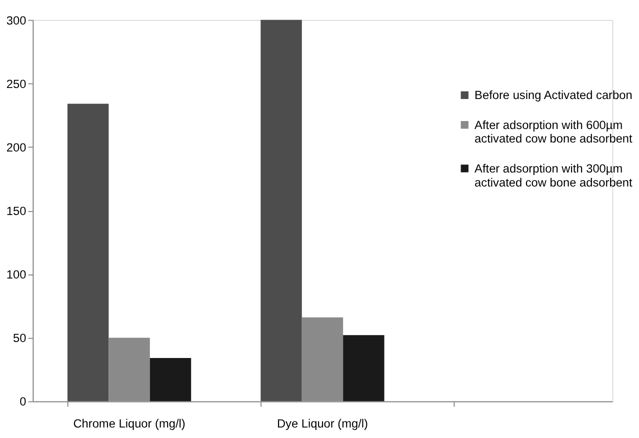  What do you see at coordinates (16, 83) in the screenshot?
I see `y-tick-label: 250` at bounding box center [16, 83].